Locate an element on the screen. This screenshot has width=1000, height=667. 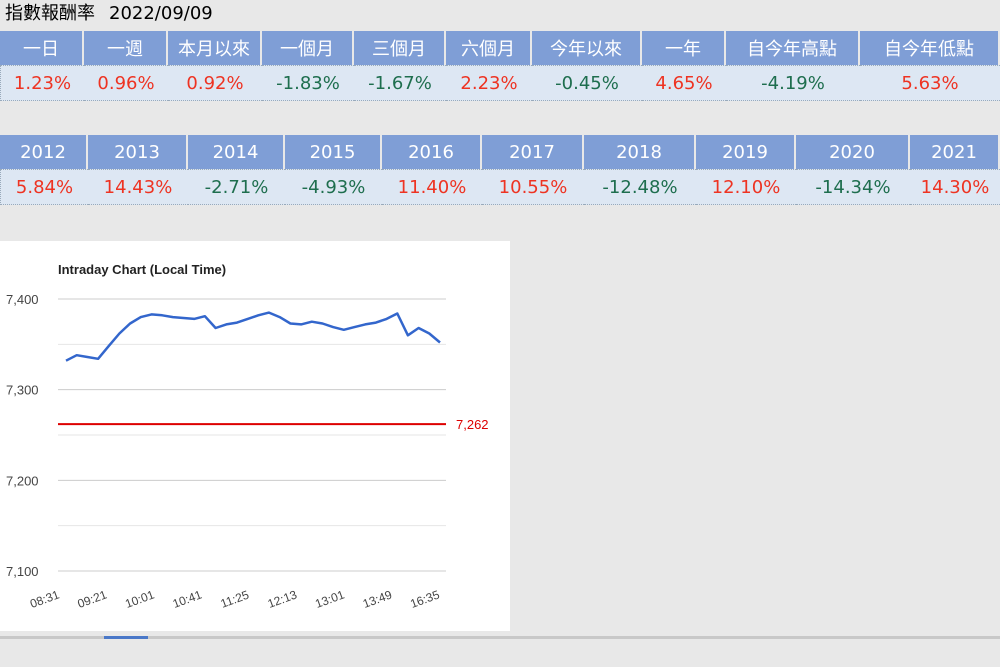
page-date: 2022/09/09 is located at coordinates (161, 13).